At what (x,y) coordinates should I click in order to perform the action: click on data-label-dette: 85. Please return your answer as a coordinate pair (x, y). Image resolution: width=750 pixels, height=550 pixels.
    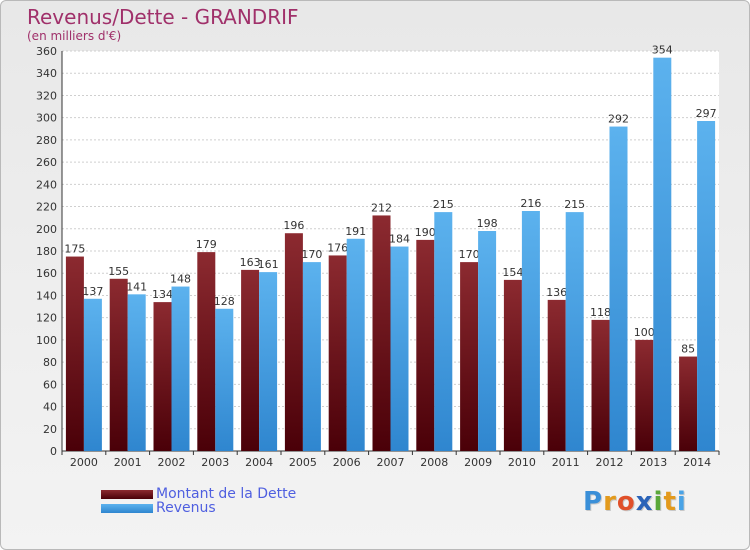
    Looking at the image, I should click on (688, 349).